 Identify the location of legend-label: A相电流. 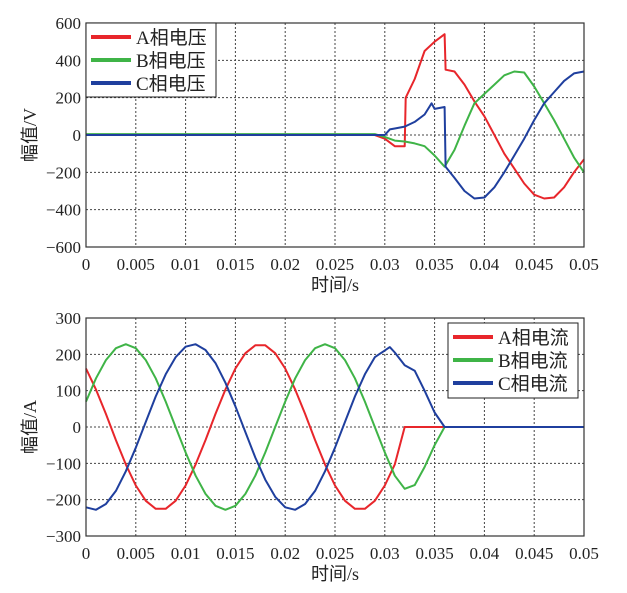
(533, 338).